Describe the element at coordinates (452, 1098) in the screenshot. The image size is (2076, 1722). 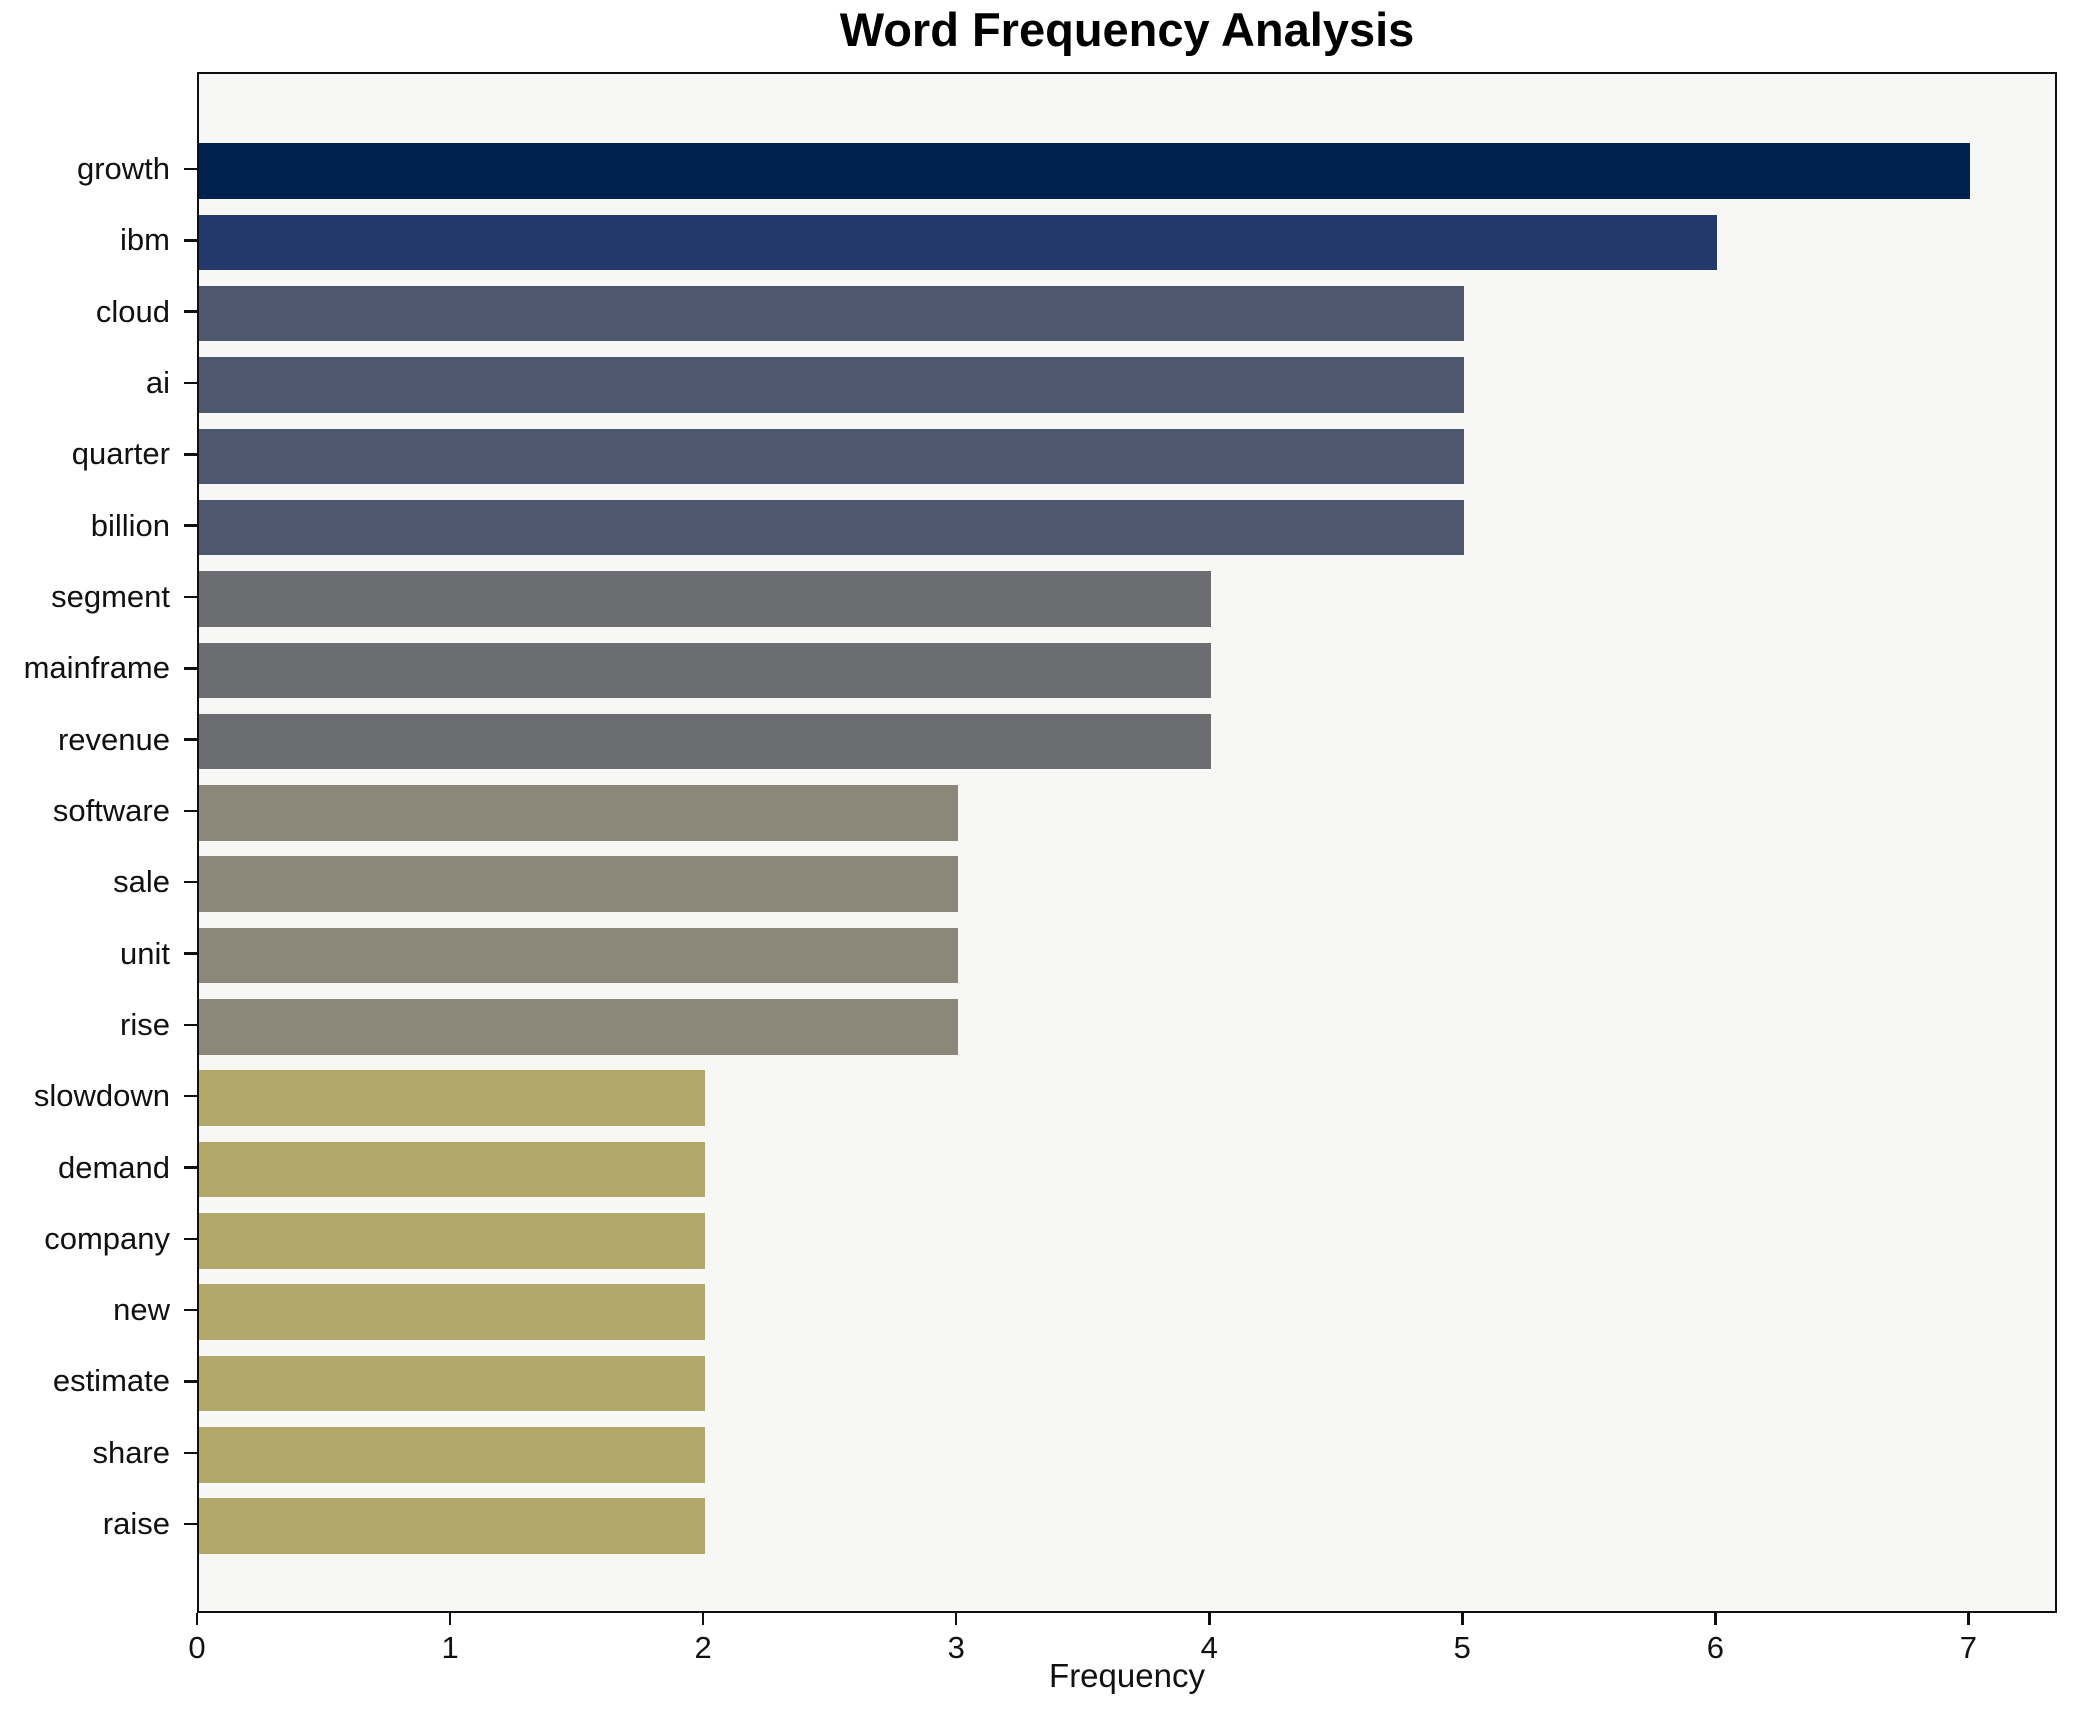
I see `bar-slowdown` at that location.